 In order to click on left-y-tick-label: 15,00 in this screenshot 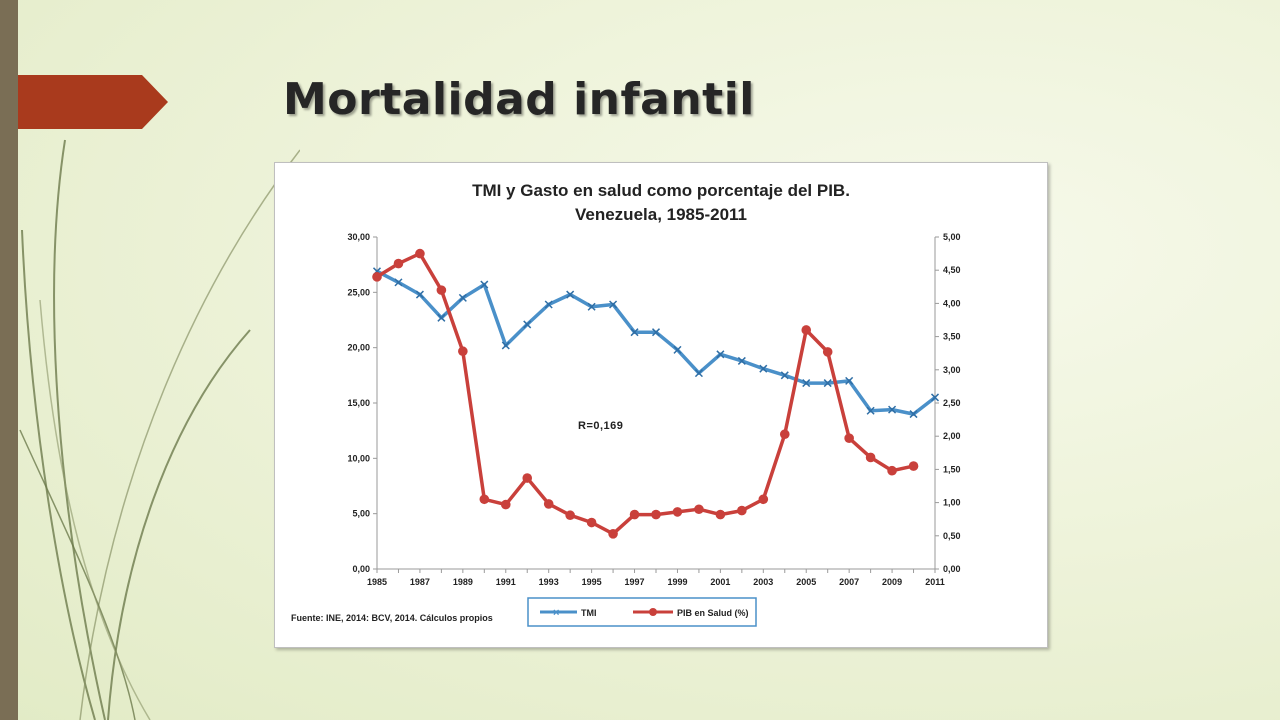, I will do `click(358, 403)`.